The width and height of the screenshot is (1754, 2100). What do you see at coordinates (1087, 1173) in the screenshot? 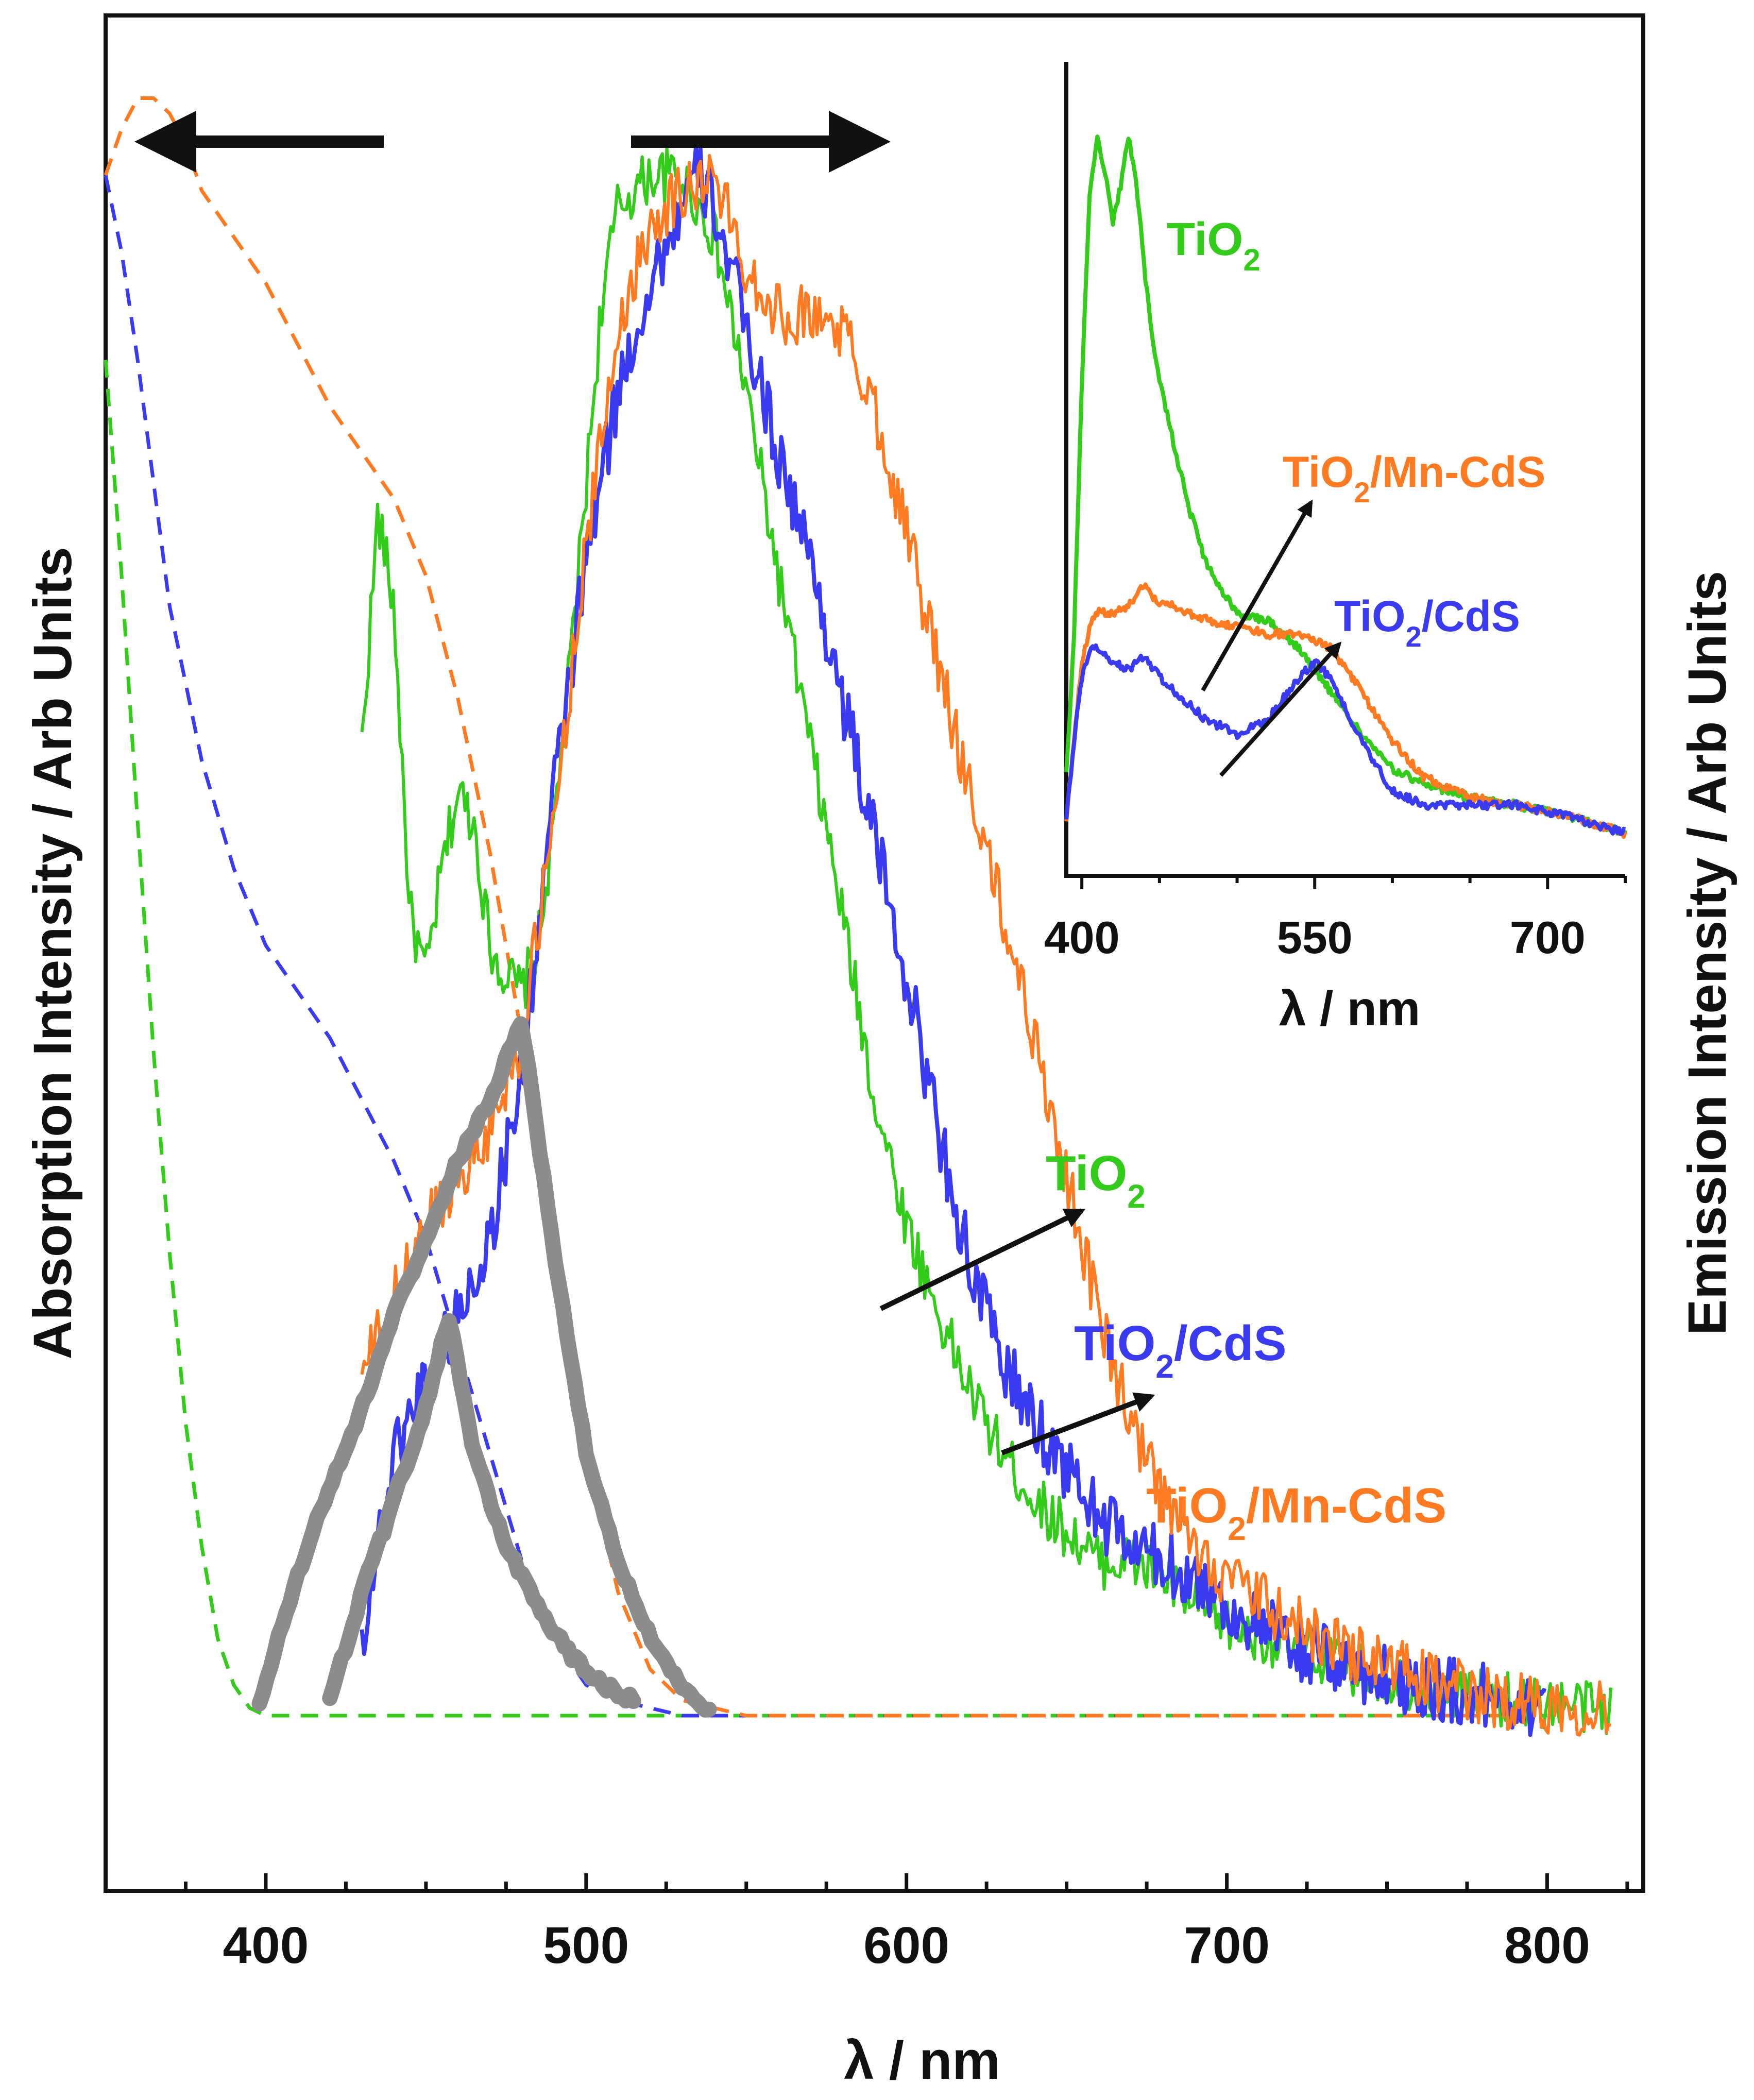
I see `label-tio2-base: TiO` at bounding box center [1087, 1173].